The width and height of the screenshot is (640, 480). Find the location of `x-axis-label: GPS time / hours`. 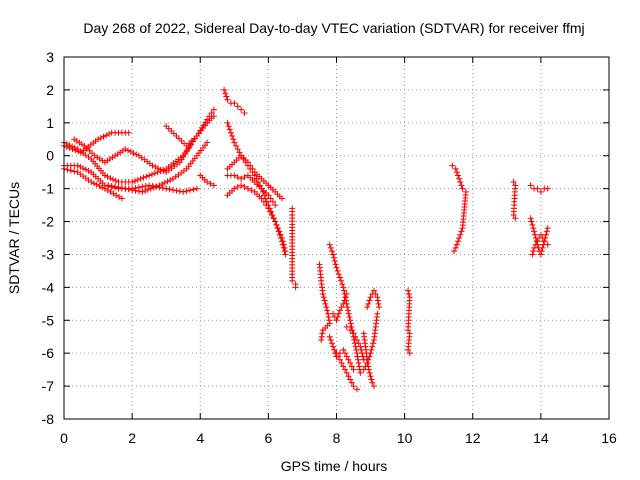

x-axis-label: GPS time / hours is located at coordinates (334, 466).